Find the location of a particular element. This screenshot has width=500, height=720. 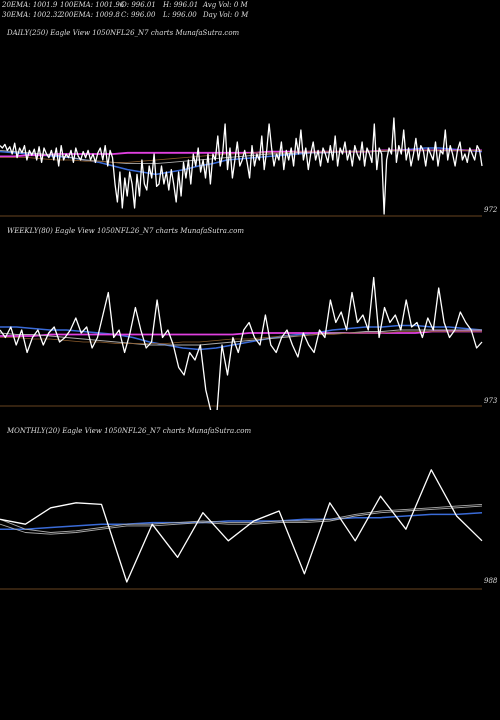

stat-low: L: 996.00 is located at coordinates (180, 15).